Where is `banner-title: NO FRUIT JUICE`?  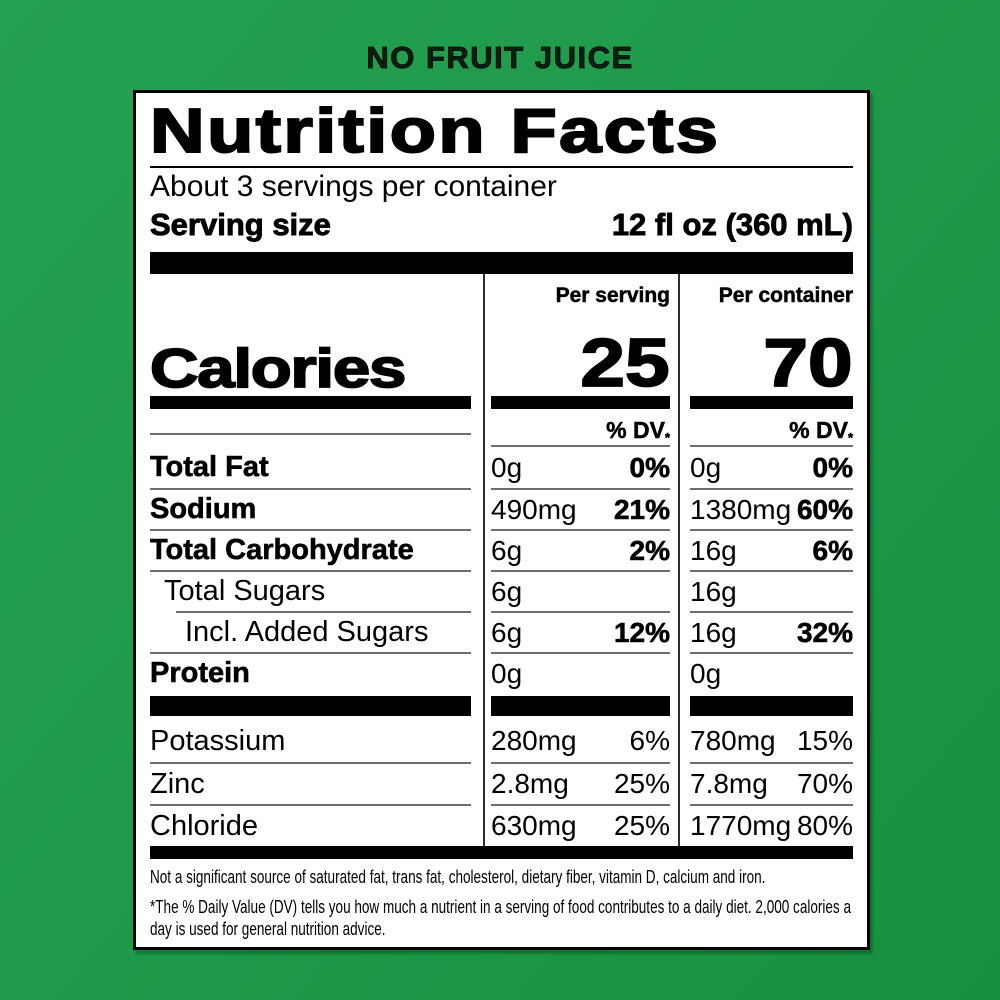
banner-title: NO FRUIT JUICE is located at coordinates (500, 58).